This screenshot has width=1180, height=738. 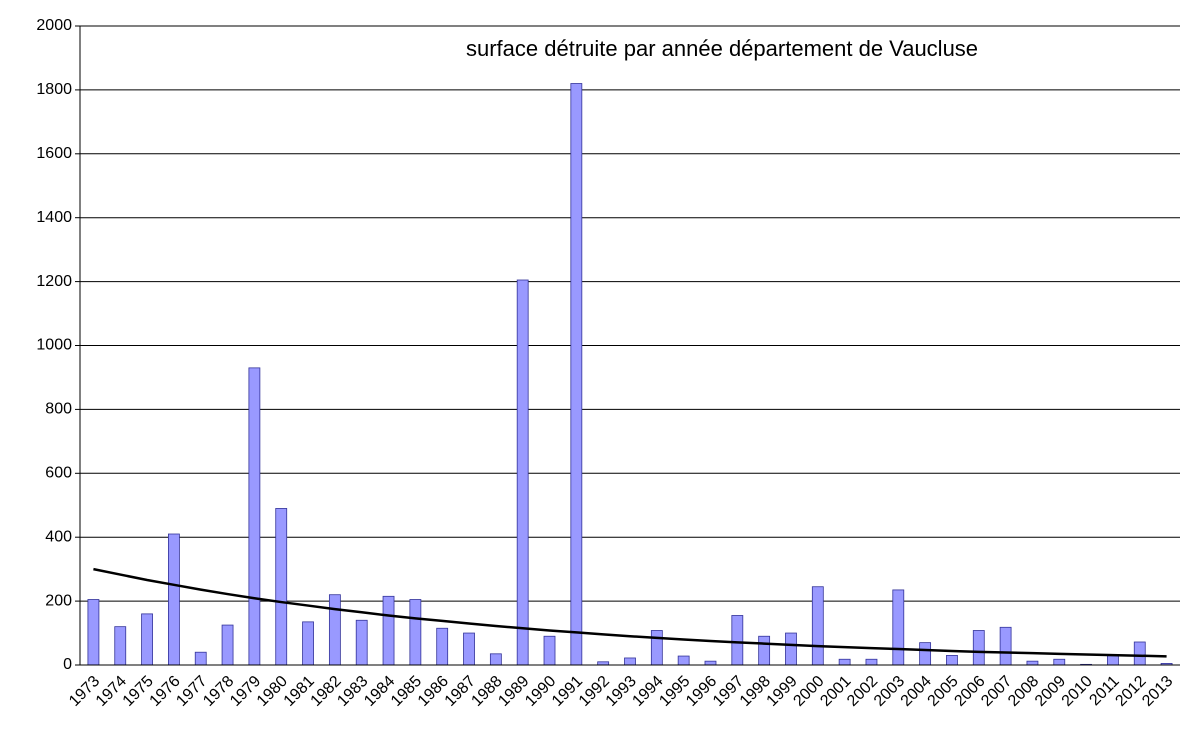 What do you see at coordinates (84, 691) in the screenshot?
I see `x-tick-label: 1973` at bounding box center [84, 691].